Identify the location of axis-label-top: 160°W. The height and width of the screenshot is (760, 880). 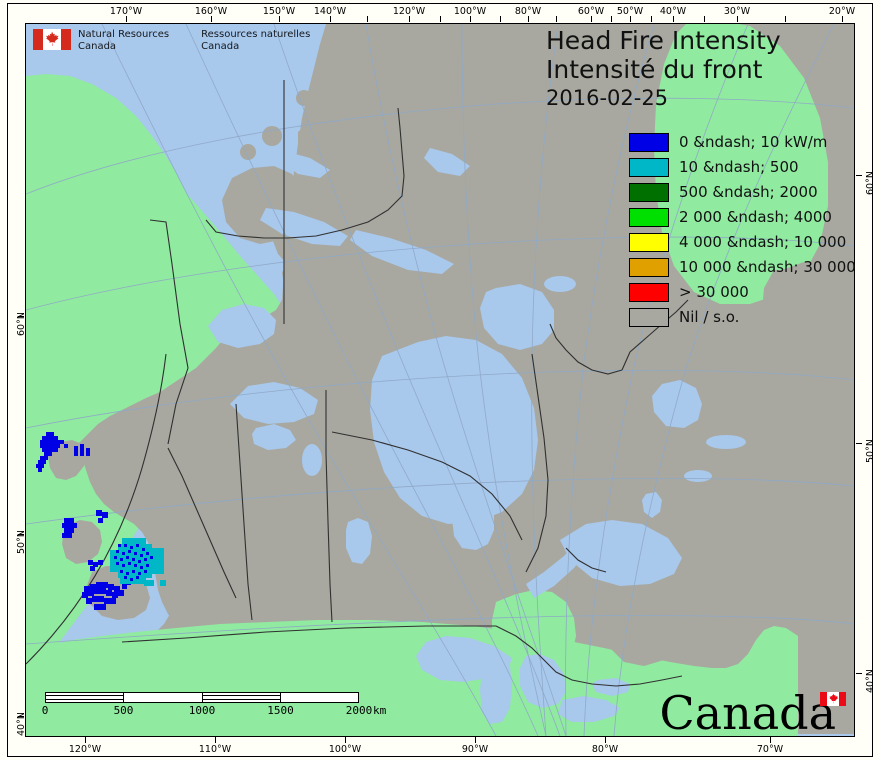
(211, 11).